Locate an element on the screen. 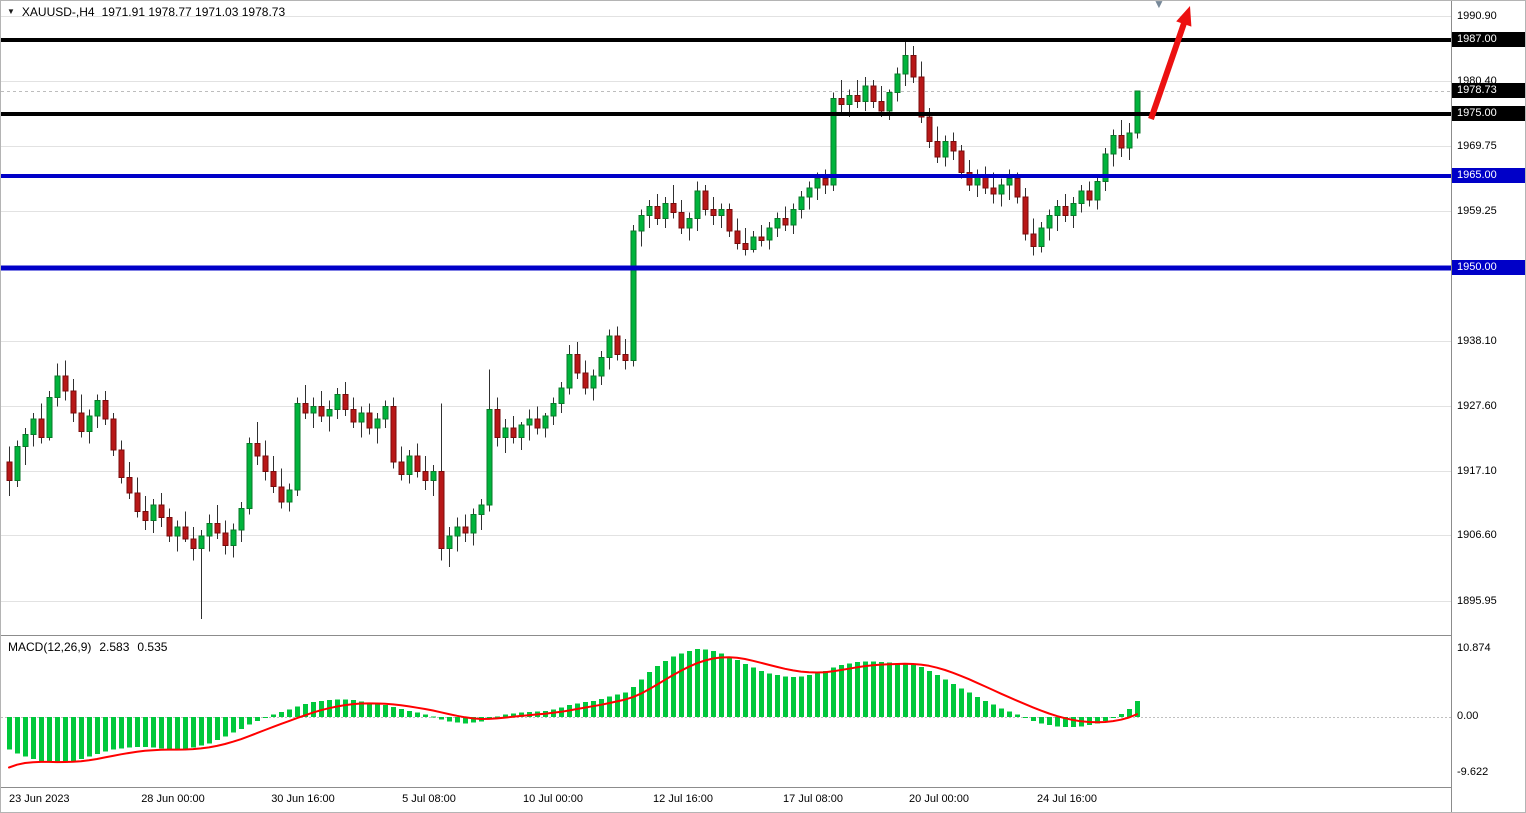 This screenshot has width=1526, height=813. price-axis-label: 1895.95 is located at coordinates (1477, 601).